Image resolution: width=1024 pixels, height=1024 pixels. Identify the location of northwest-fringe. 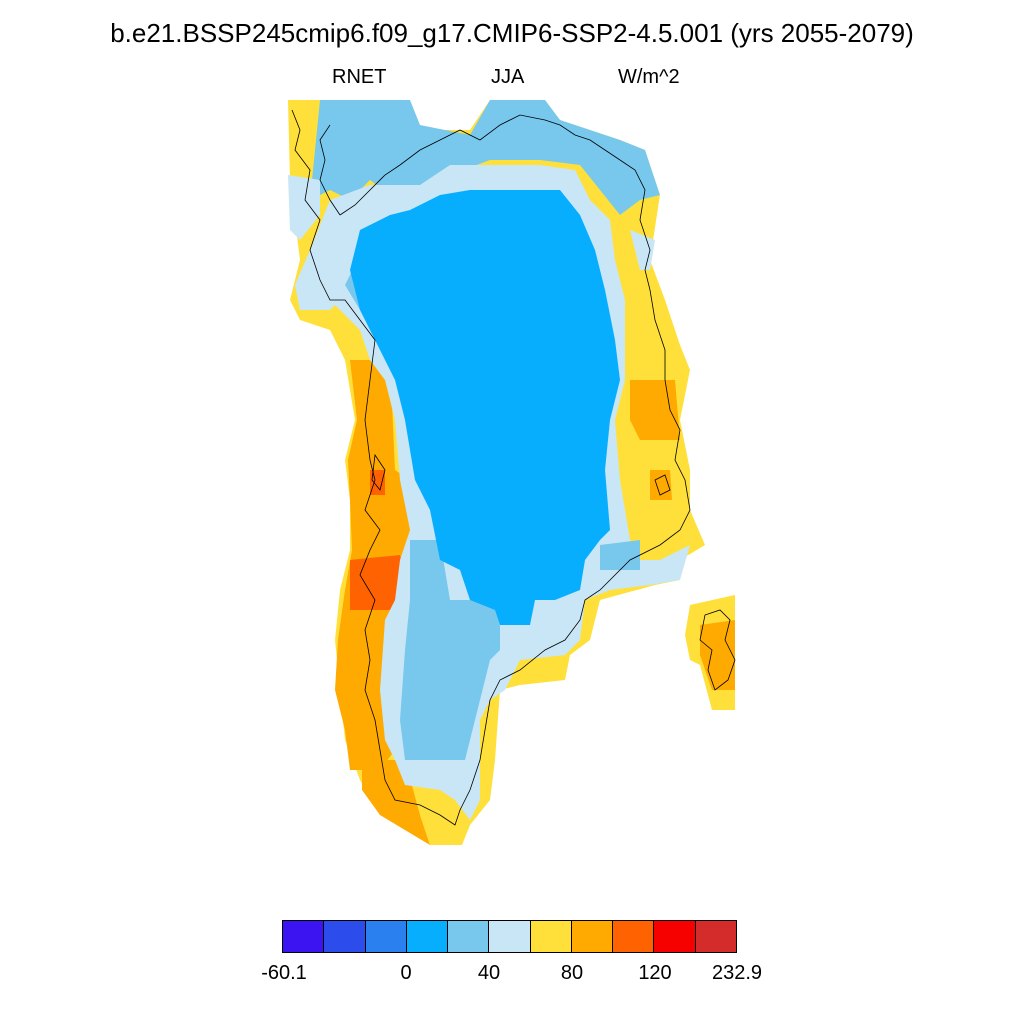
(304, 207).